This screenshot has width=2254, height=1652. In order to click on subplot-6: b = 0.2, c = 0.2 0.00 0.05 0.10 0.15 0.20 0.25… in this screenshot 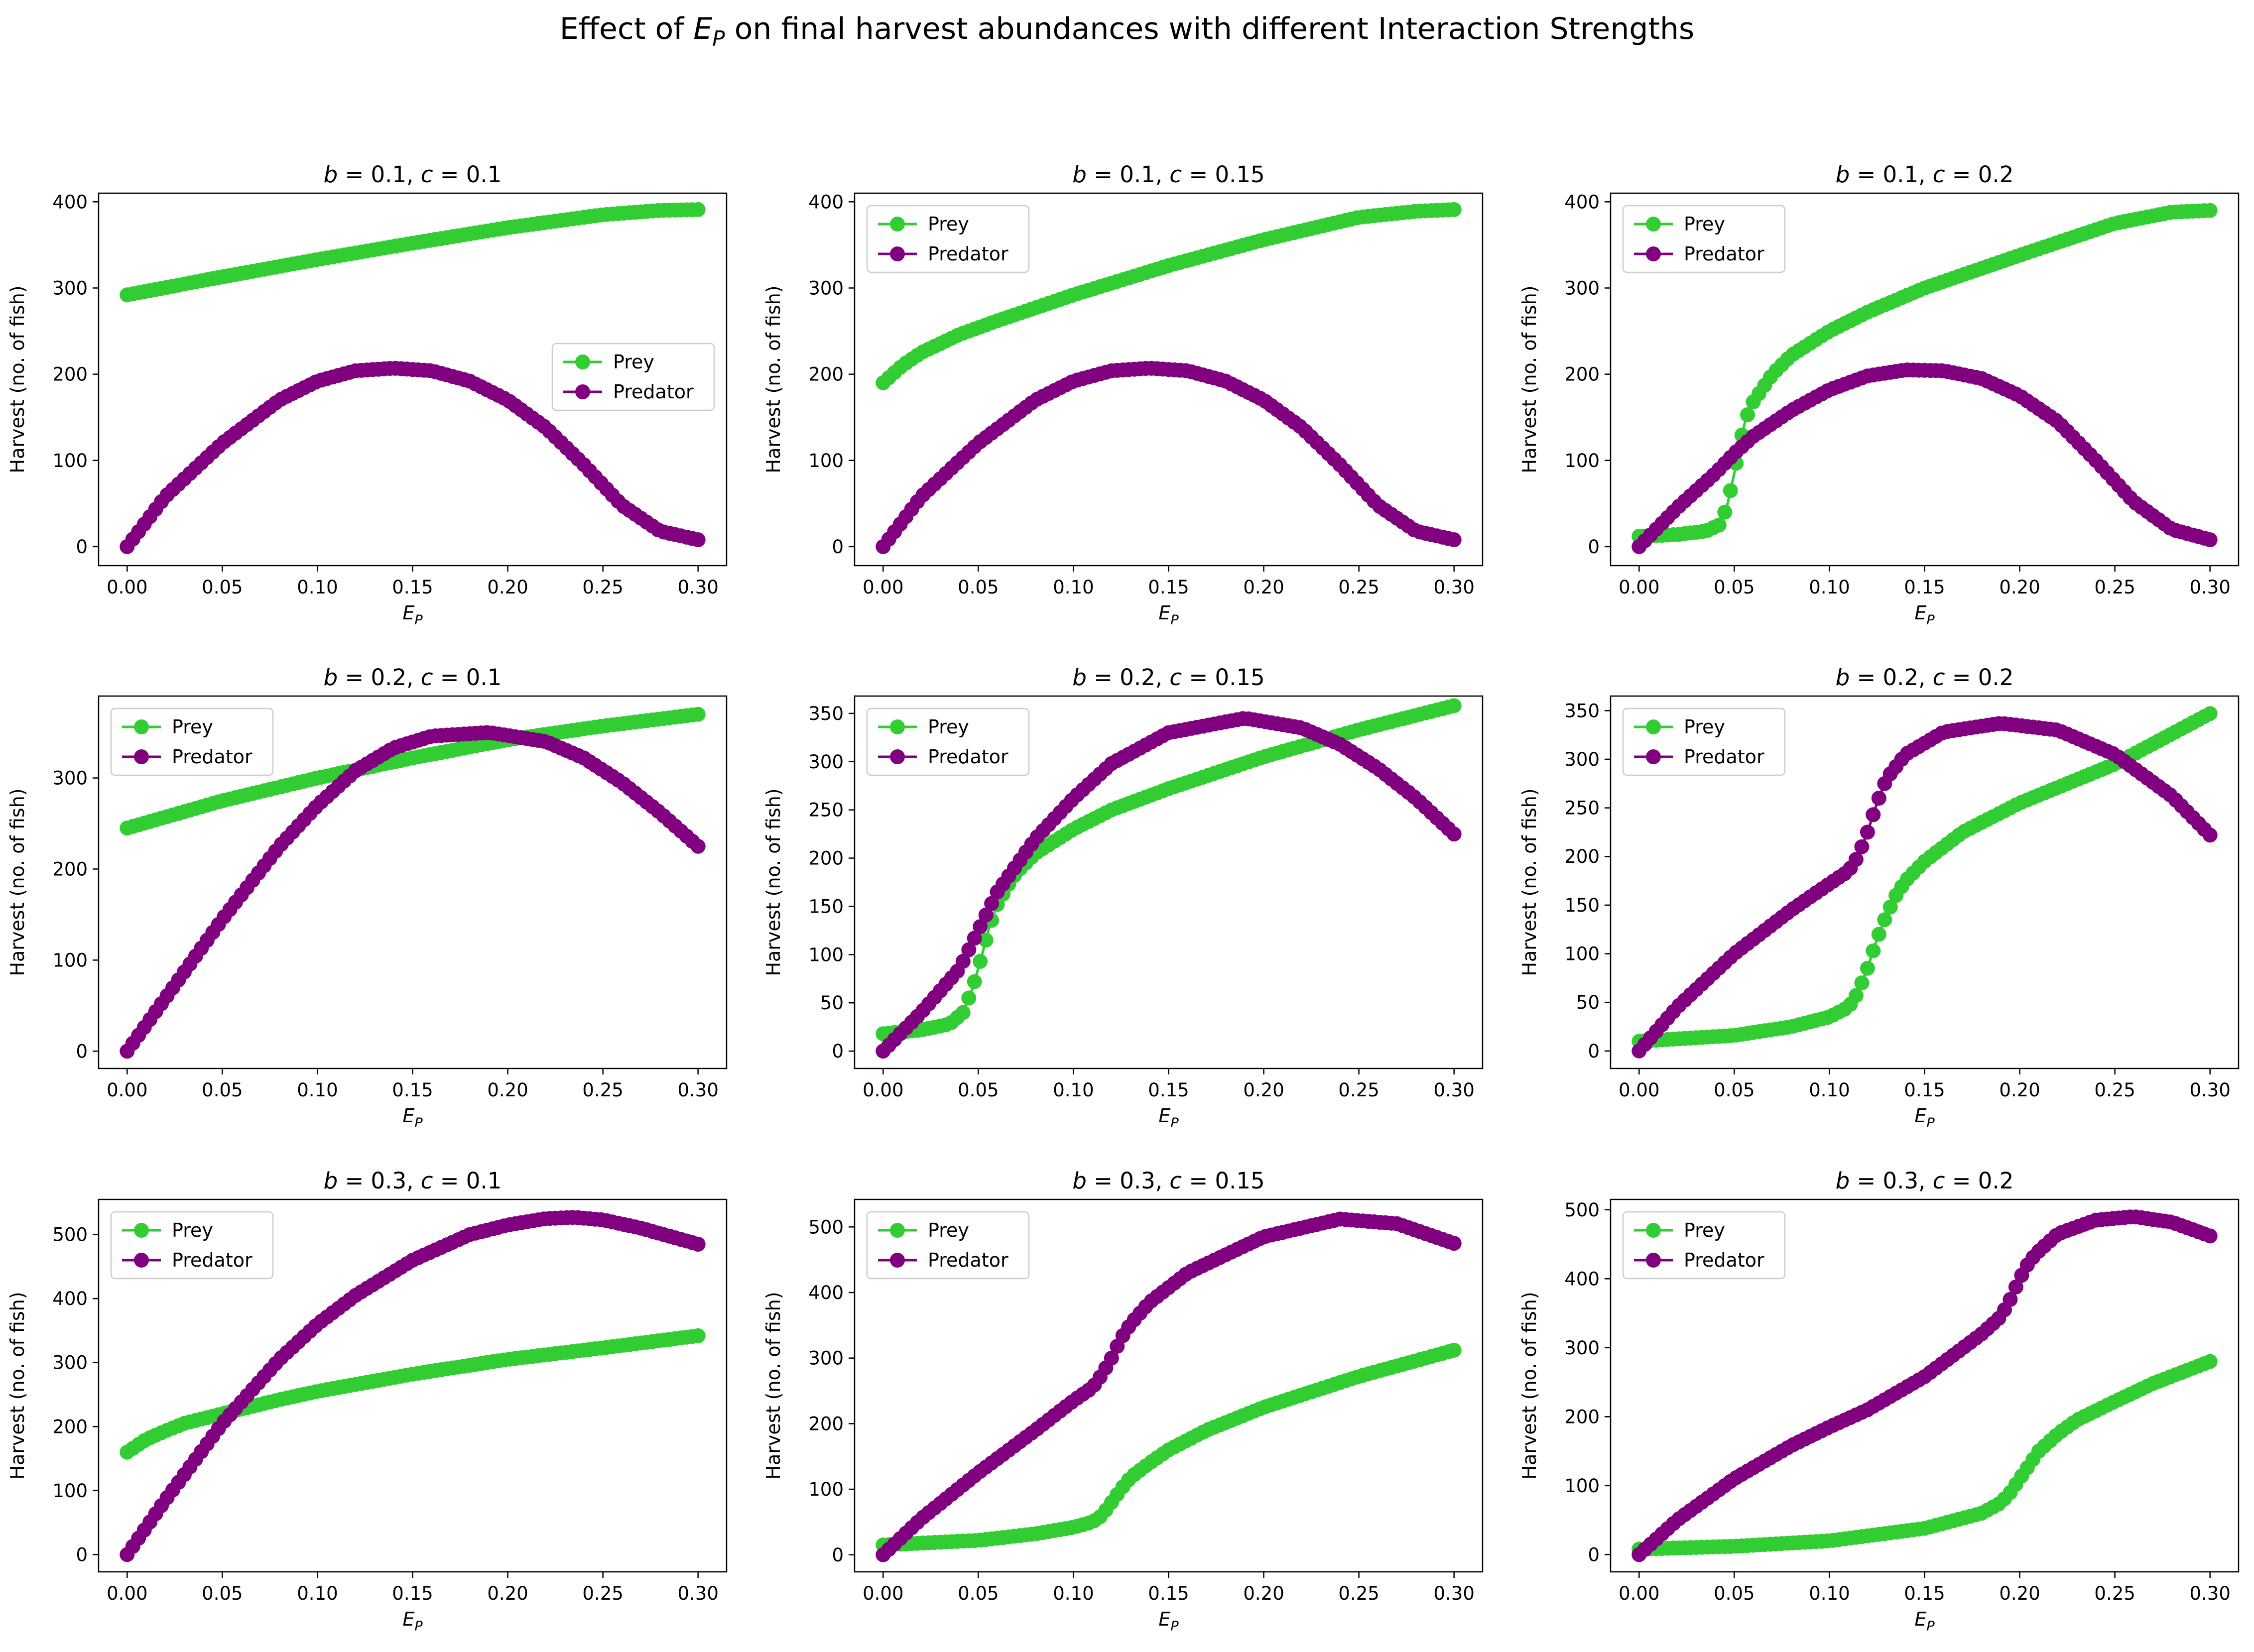, I will do `click(1879, 897)`.